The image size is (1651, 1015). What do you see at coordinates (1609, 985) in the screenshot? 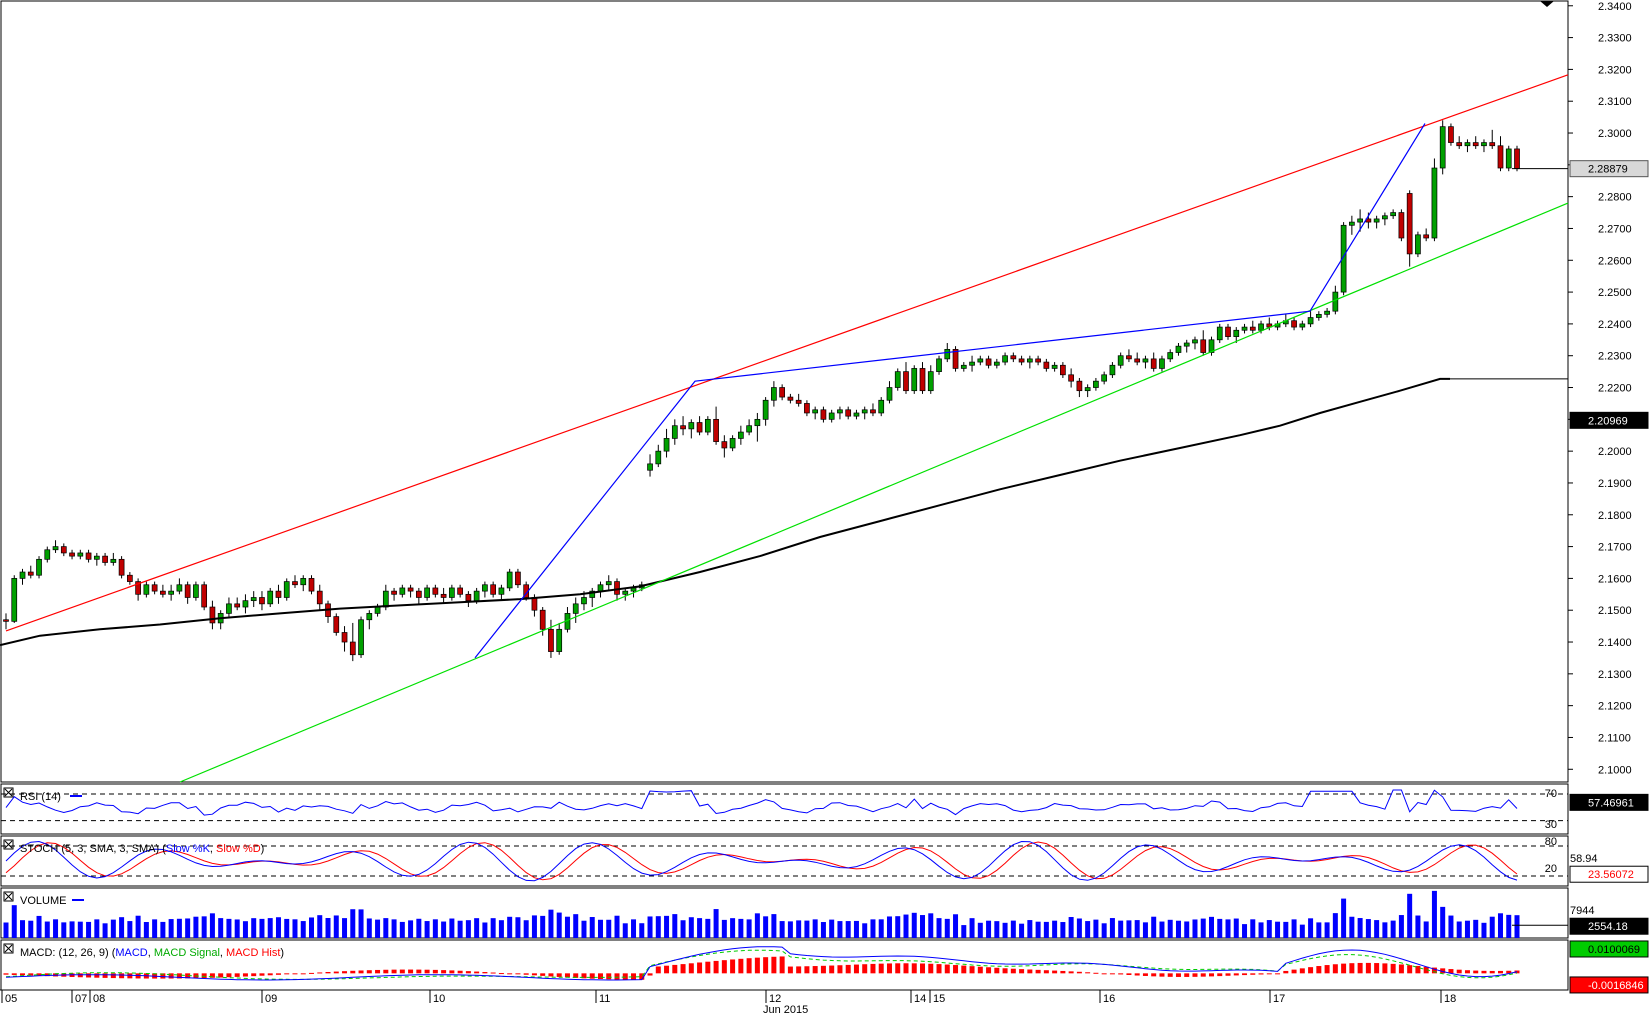
I see `macd-value-neg-label-box` at bounding box center [1609, 985].